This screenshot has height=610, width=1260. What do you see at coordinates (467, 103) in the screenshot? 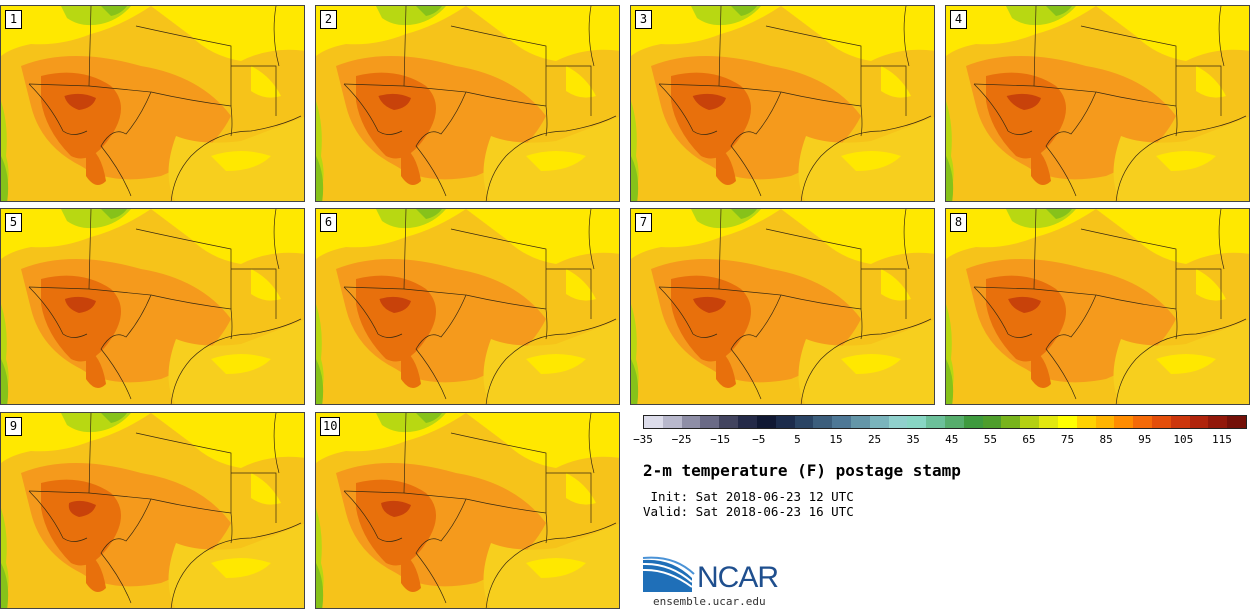
I see `map-panel: 2` at bounding box center [467, 103].